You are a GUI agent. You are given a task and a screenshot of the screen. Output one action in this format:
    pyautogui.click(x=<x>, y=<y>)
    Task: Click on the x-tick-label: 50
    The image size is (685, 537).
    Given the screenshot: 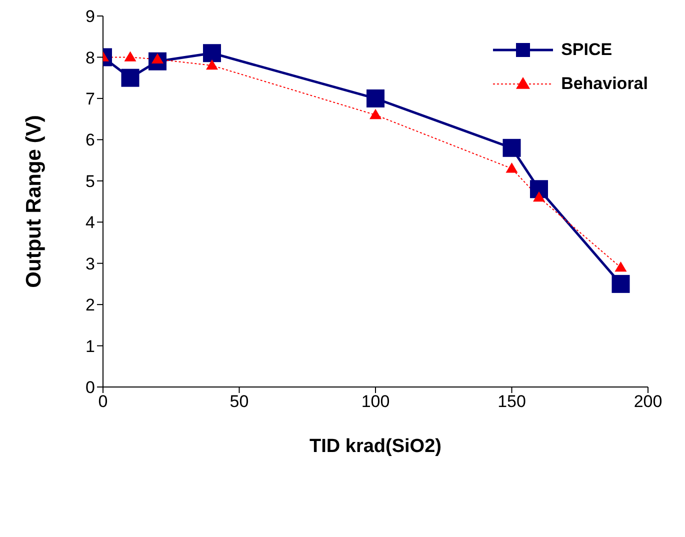 What is the action you would take?
    pyautogui.click(x=239, y=402)
    